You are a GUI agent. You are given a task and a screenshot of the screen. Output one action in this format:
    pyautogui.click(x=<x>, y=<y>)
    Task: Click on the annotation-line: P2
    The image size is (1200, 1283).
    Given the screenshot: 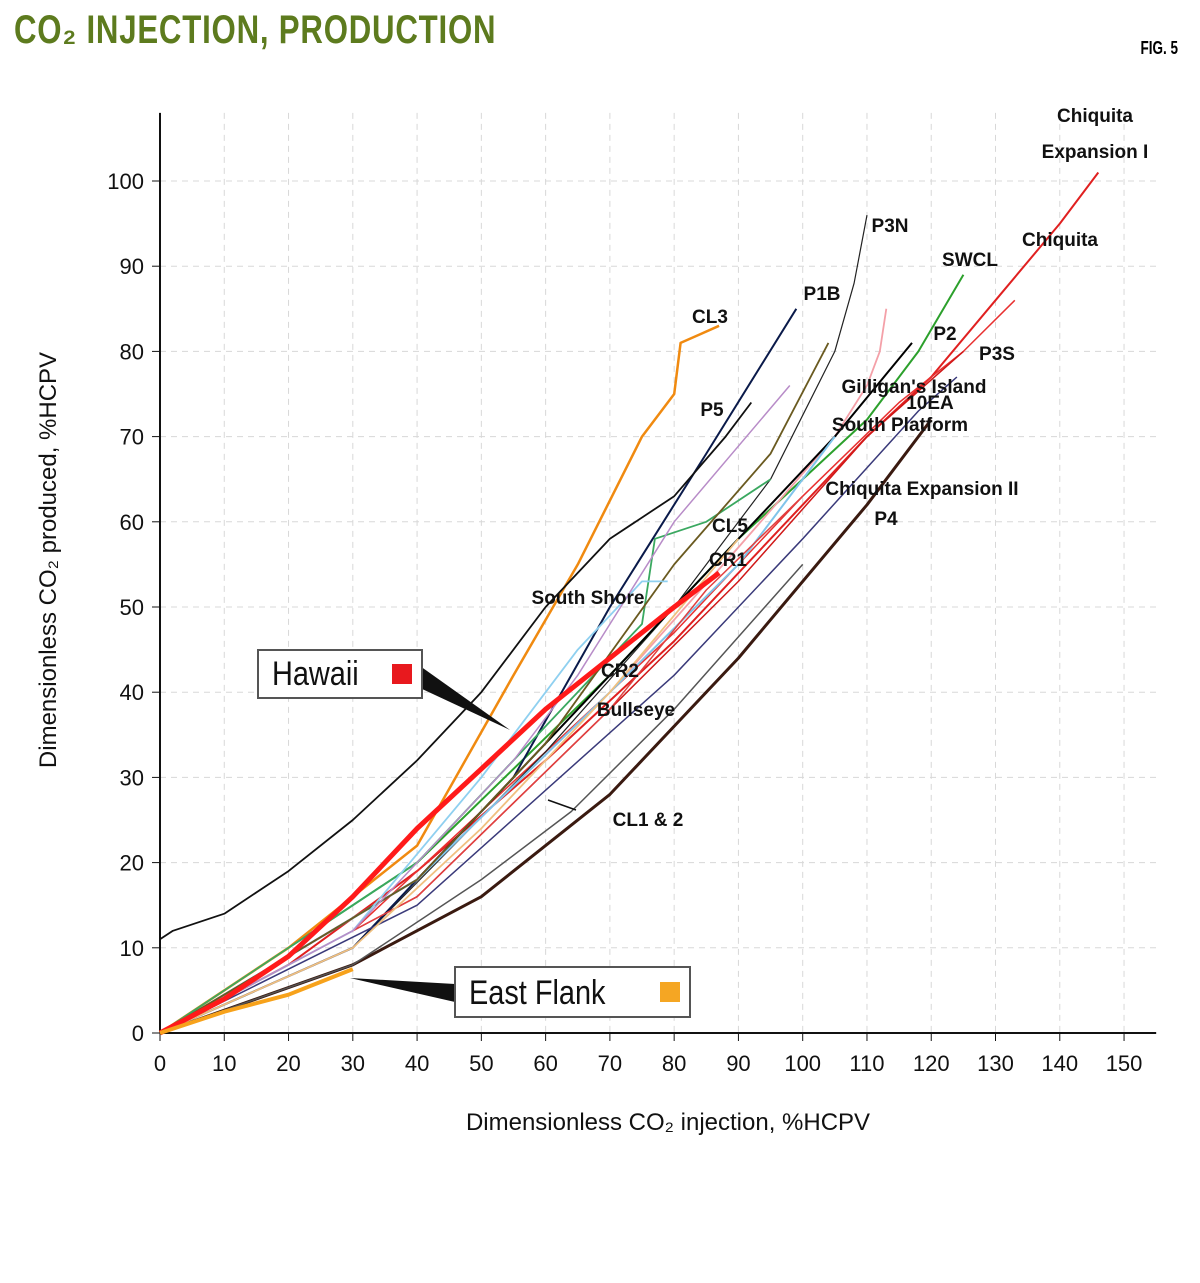 What is the action you would take?
    pyautogui.click(x=944, y=334)
    